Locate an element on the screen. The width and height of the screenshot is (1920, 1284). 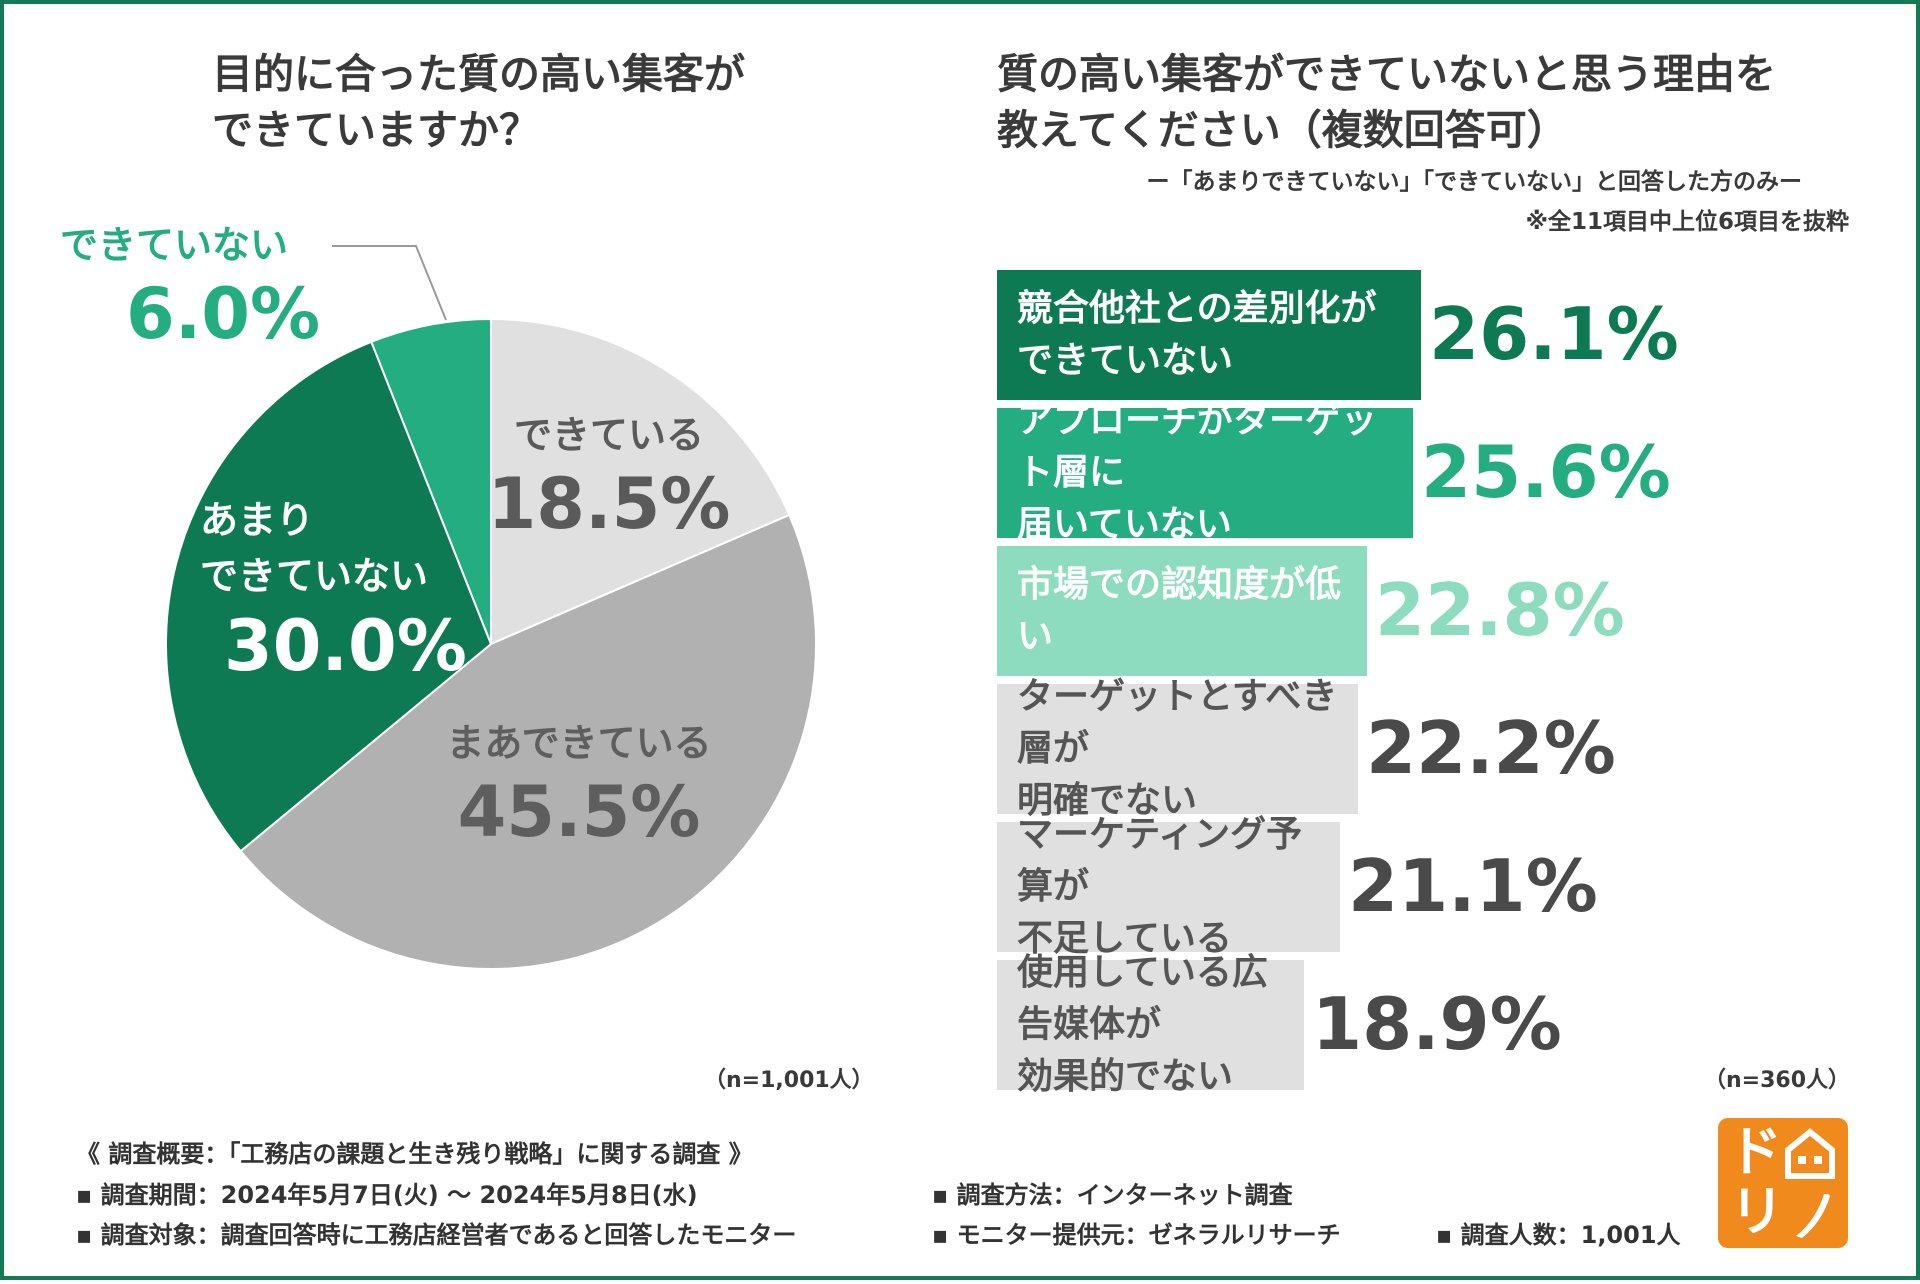
slice-label-maa-dekiteiru: まあできている 45.5% is located at coordinates (579, 785).